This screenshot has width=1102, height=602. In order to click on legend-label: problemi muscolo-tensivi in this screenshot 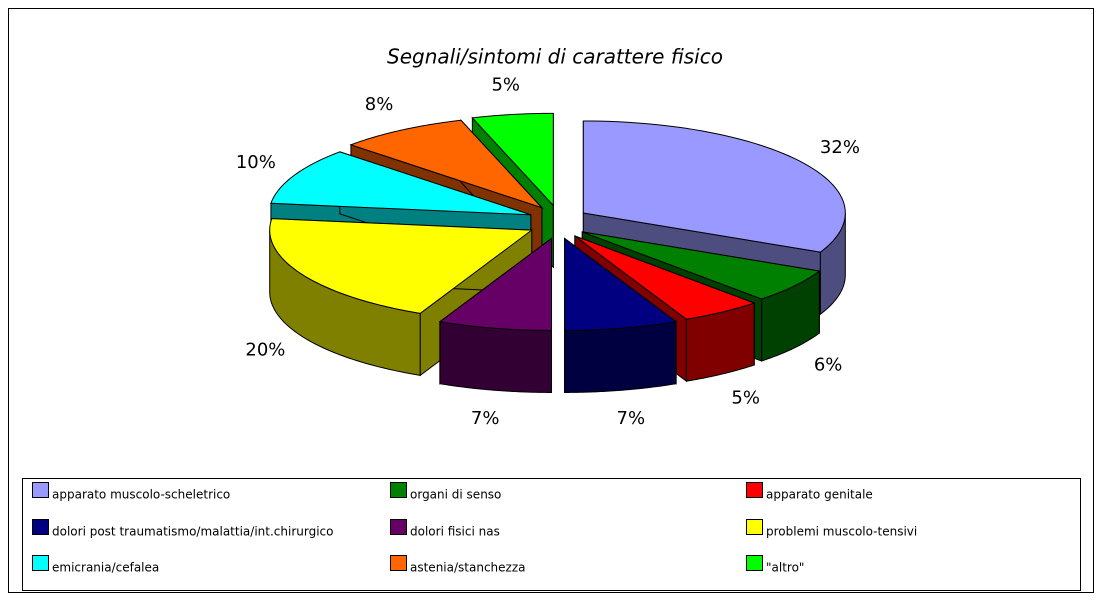, I will do `click(841, 532)`.